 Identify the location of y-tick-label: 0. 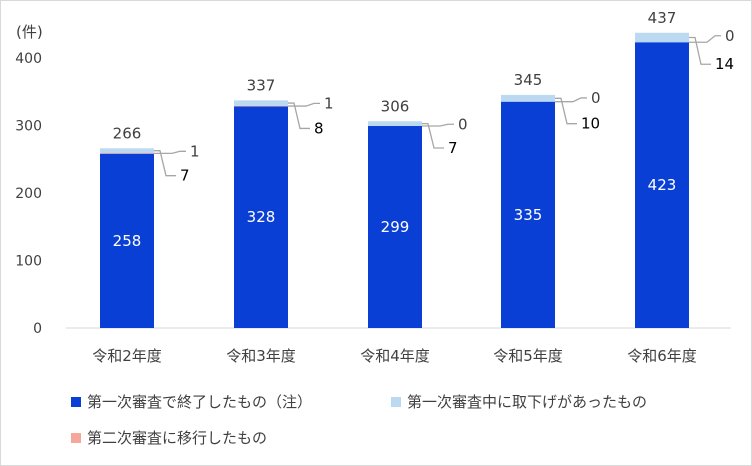
(37, 329).